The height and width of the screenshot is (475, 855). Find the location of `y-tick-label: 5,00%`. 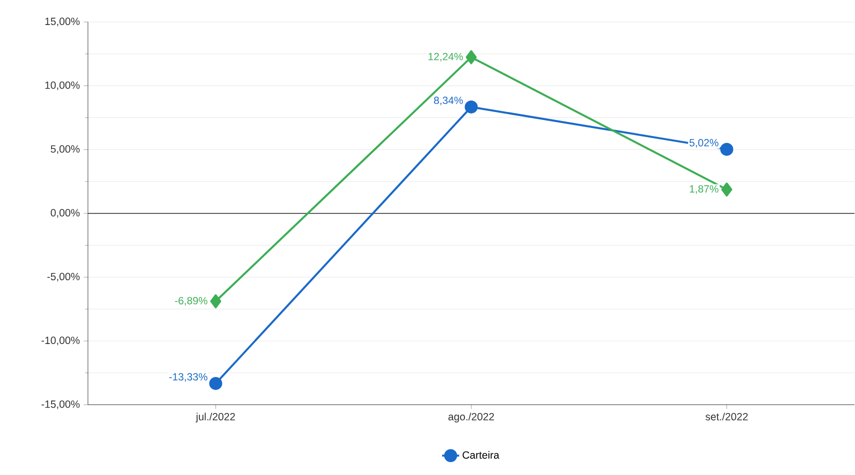

y-tick-label: 5,00% is located at coordinates (65, 149).